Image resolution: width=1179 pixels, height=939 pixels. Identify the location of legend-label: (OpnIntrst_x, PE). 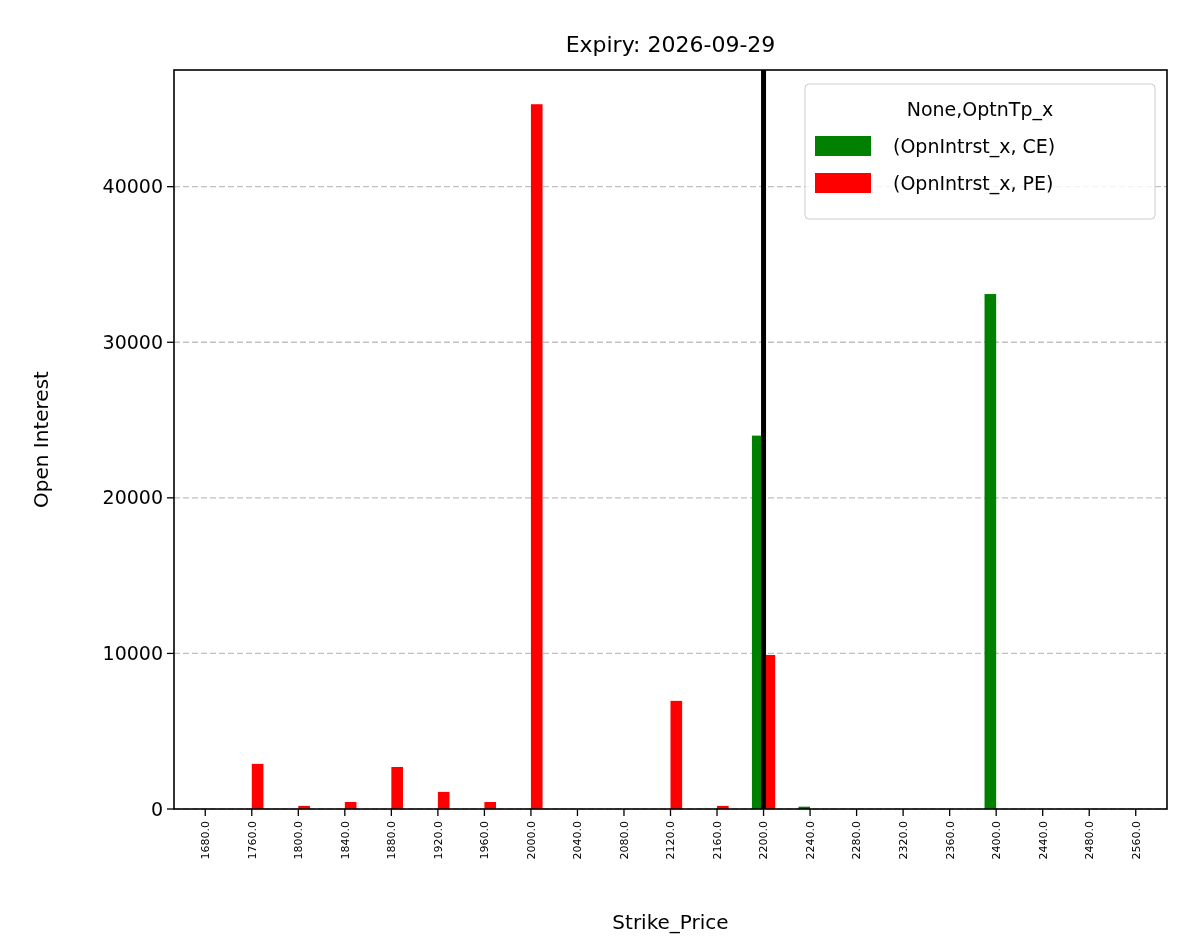
(973, 183).